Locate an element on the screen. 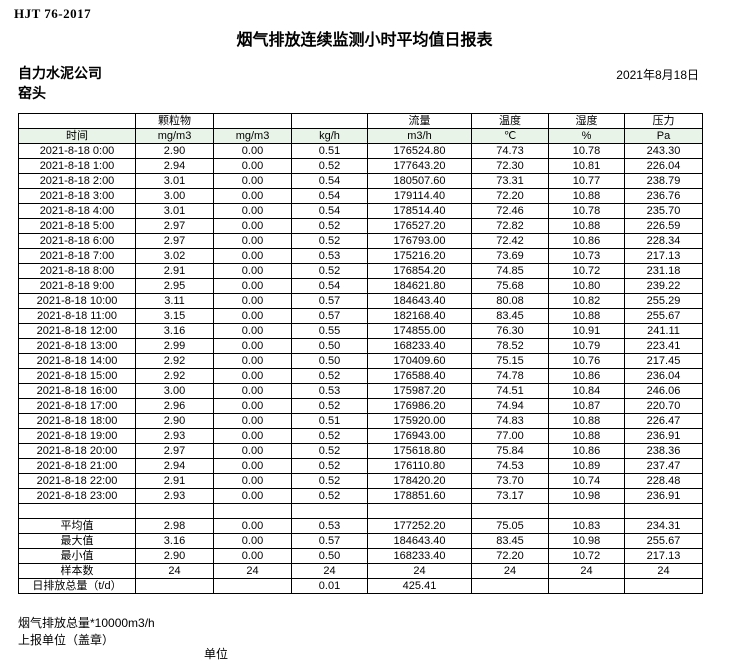 This screenshot has height=662, width=729. table-group-header-row: 颗粒物 流量 温度 湿度 压力 is located at coordinates (360, 121).